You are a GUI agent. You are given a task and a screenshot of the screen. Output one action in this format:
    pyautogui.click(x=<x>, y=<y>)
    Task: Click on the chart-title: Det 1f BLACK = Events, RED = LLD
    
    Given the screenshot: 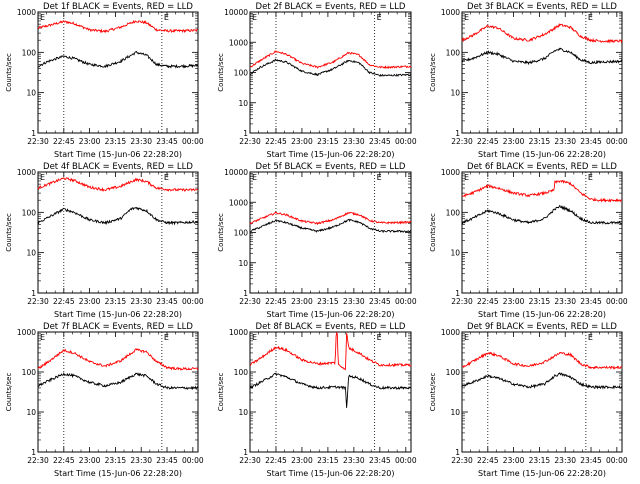 What is the action you would take?
    pyautogui.click(x=118, y=7)
    